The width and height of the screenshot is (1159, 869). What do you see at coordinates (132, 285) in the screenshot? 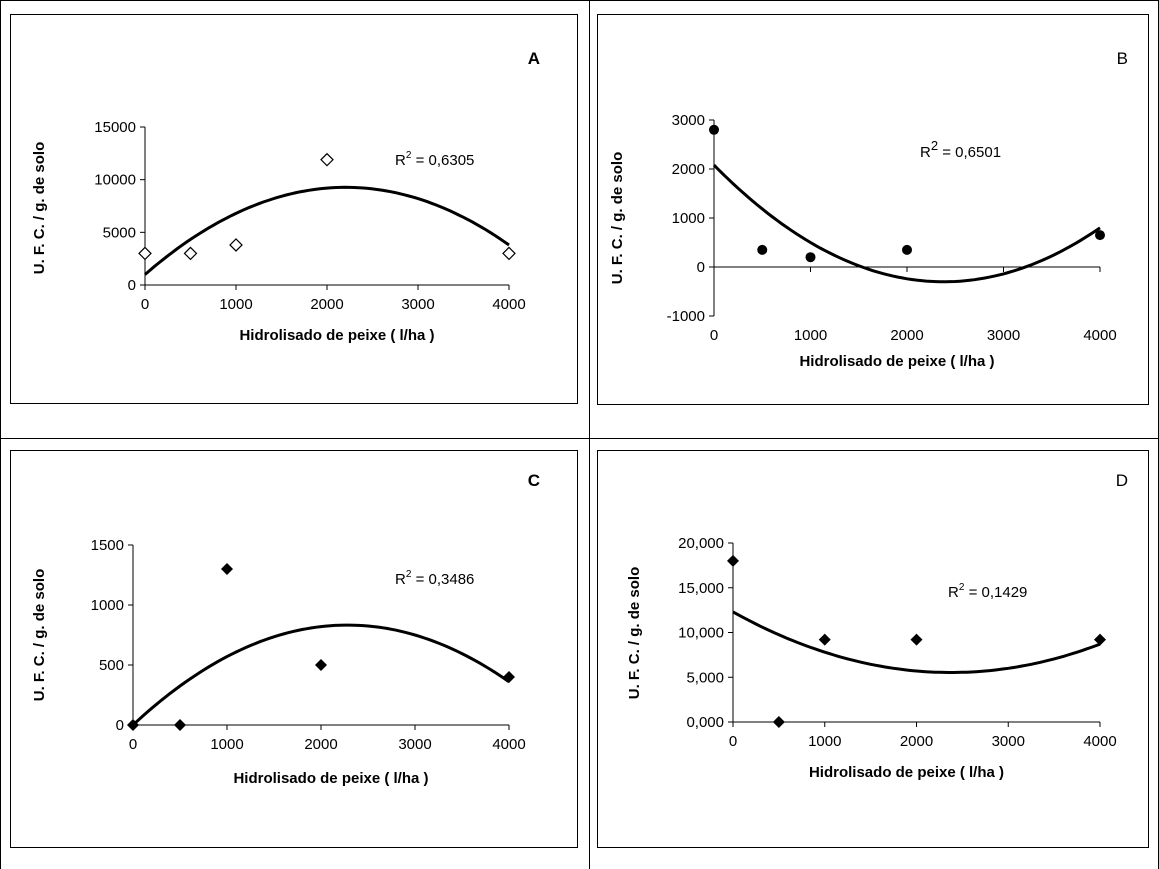
I see `y-tick-label-a: 0` at bounding box center [132, 285].